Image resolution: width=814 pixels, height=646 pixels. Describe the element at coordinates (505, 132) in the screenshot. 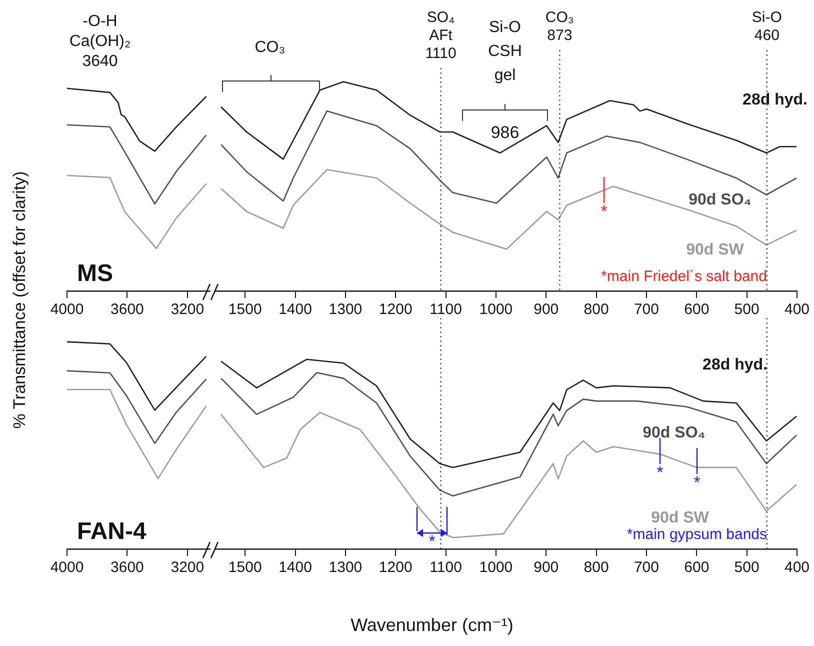

I see `annotation: 986` at that location.